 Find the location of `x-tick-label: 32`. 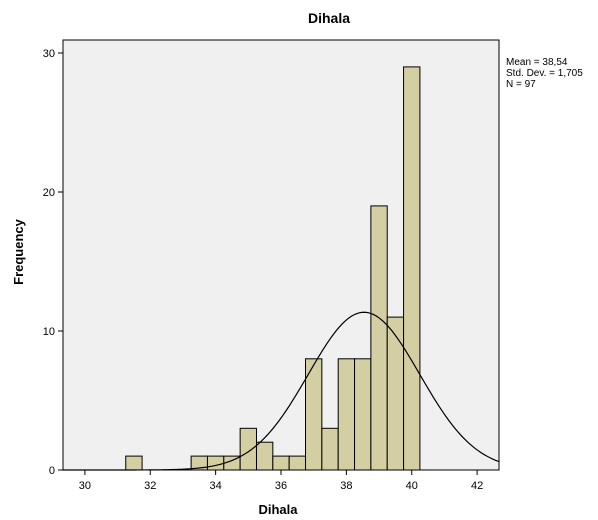

x-tick-label: 32 is located at coordinates (150, 486).